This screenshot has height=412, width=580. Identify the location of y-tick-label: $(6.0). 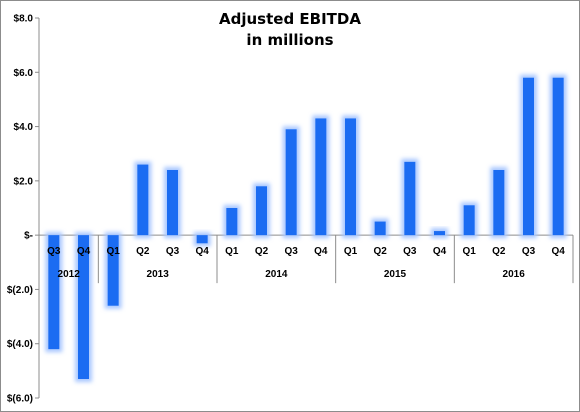
(20, 399).